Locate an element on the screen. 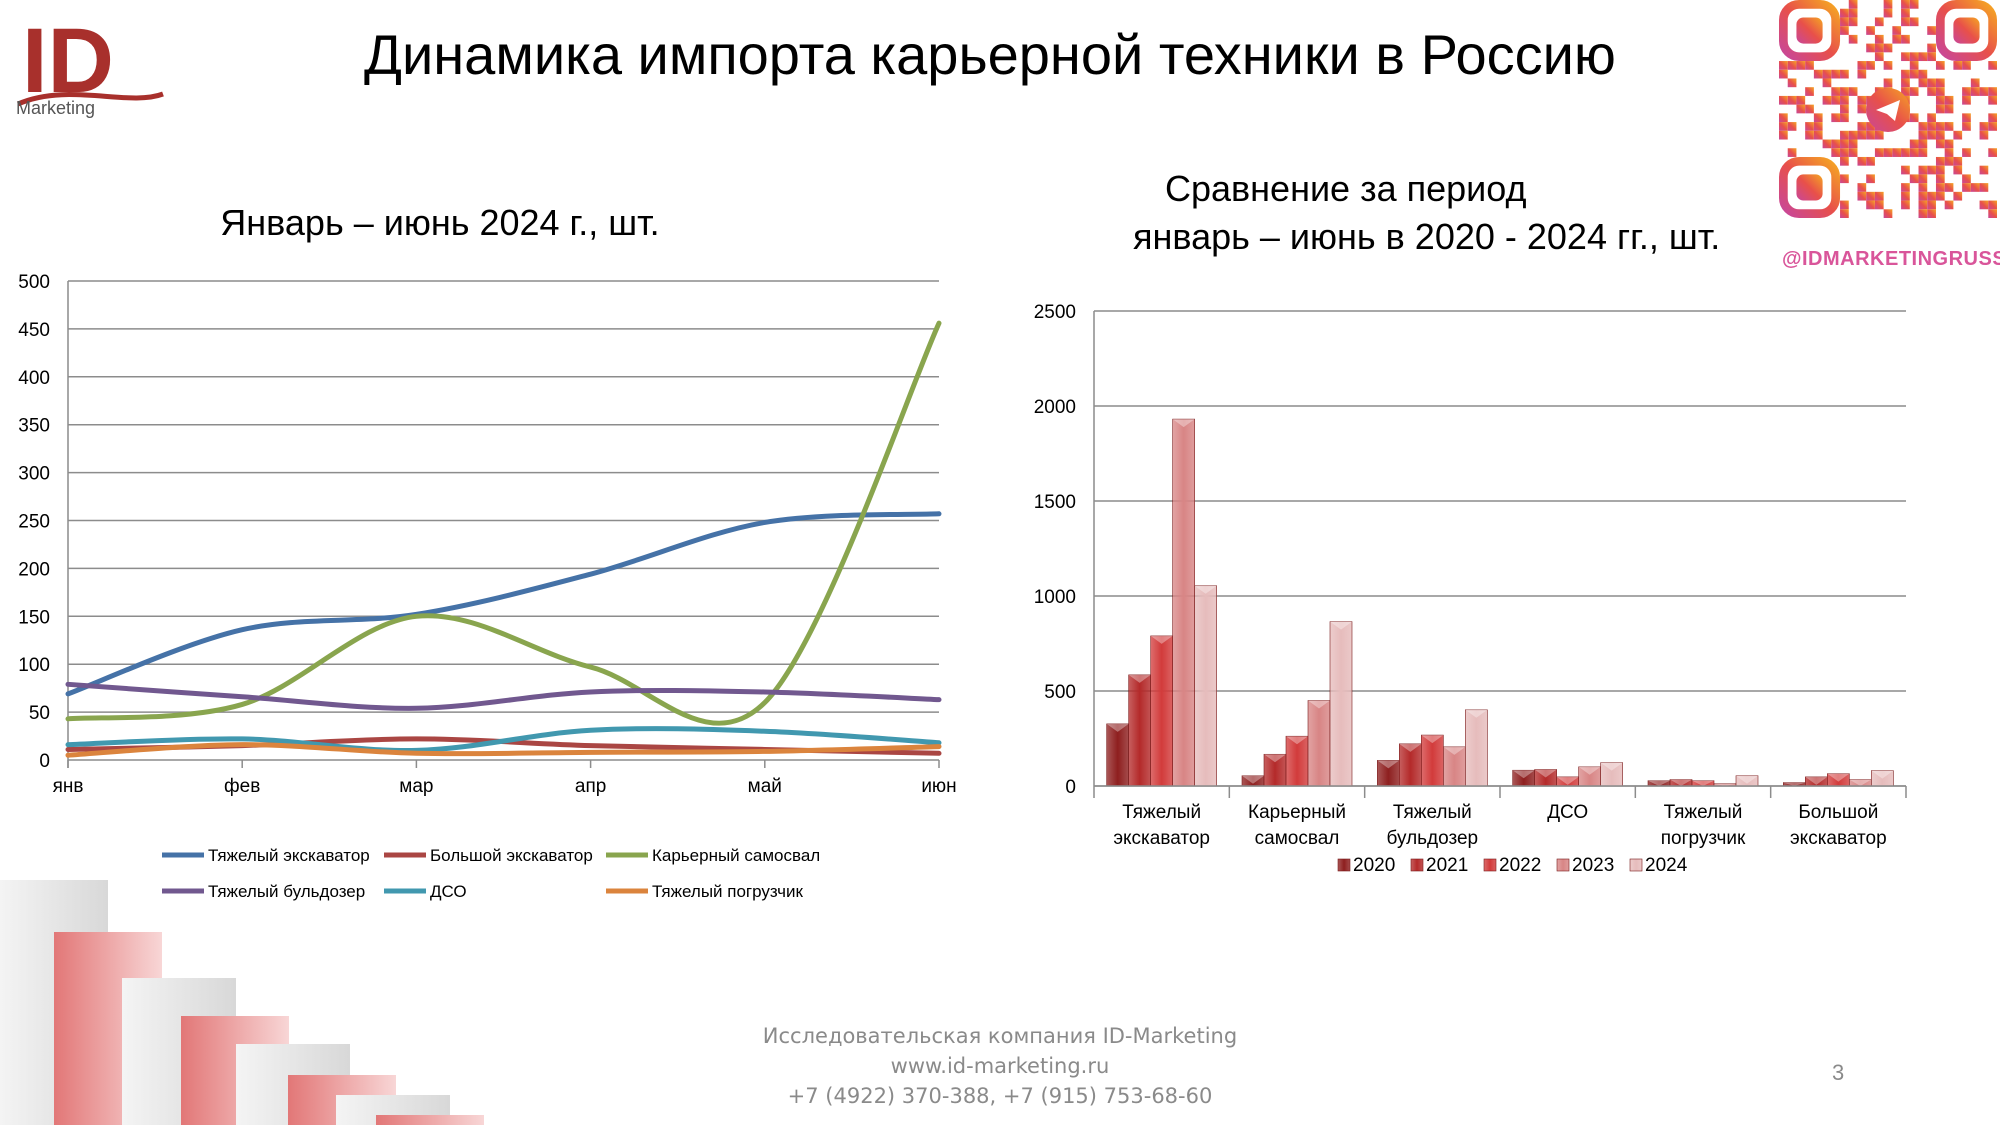 The height and width of the screenshot is (1125, 2000). y-tick-label: 50 is located at coordinates (39, 713).